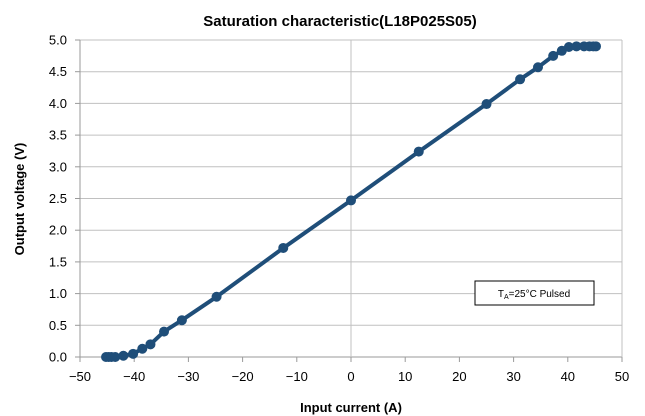  Describe the element at coordinates (80, 376) in the screenshot. I see `x-tick-label: −50` at that location.